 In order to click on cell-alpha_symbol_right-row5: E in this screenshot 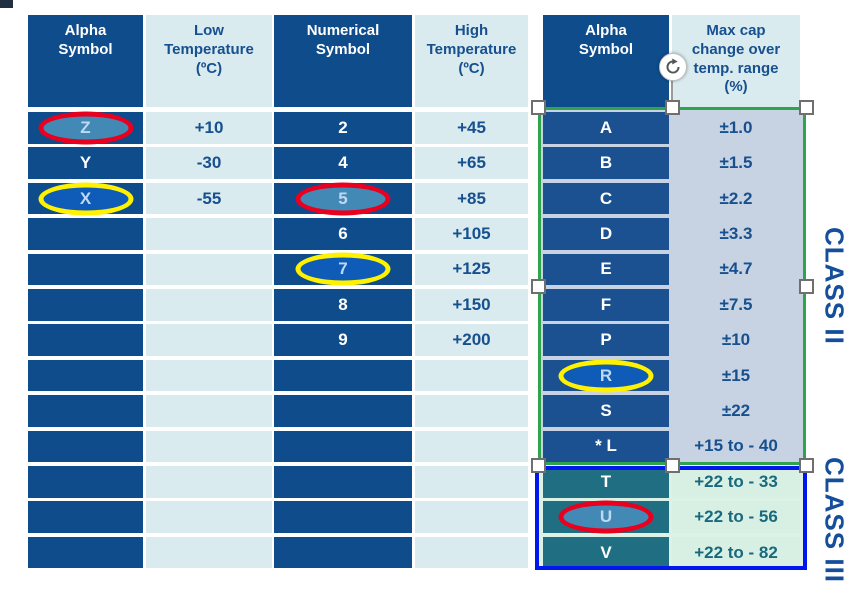, I will do `click(606, 269)`.